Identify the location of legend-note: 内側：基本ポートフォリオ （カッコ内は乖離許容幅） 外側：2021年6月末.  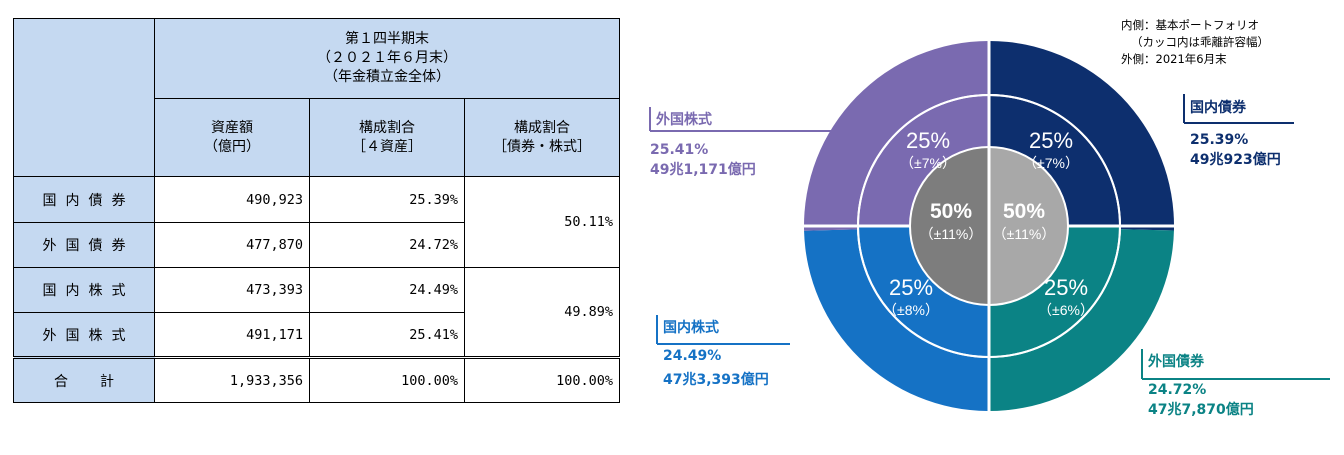
(1195, 42).